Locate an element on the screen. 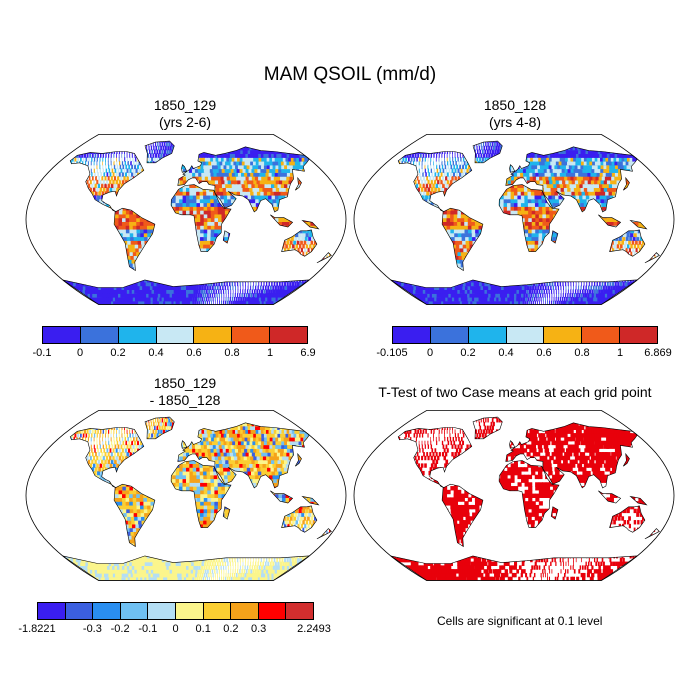 The width and height of the screenshot is (700, 700). colorbar-tick-label: -1.8221 is located at coordinates (37, 629).